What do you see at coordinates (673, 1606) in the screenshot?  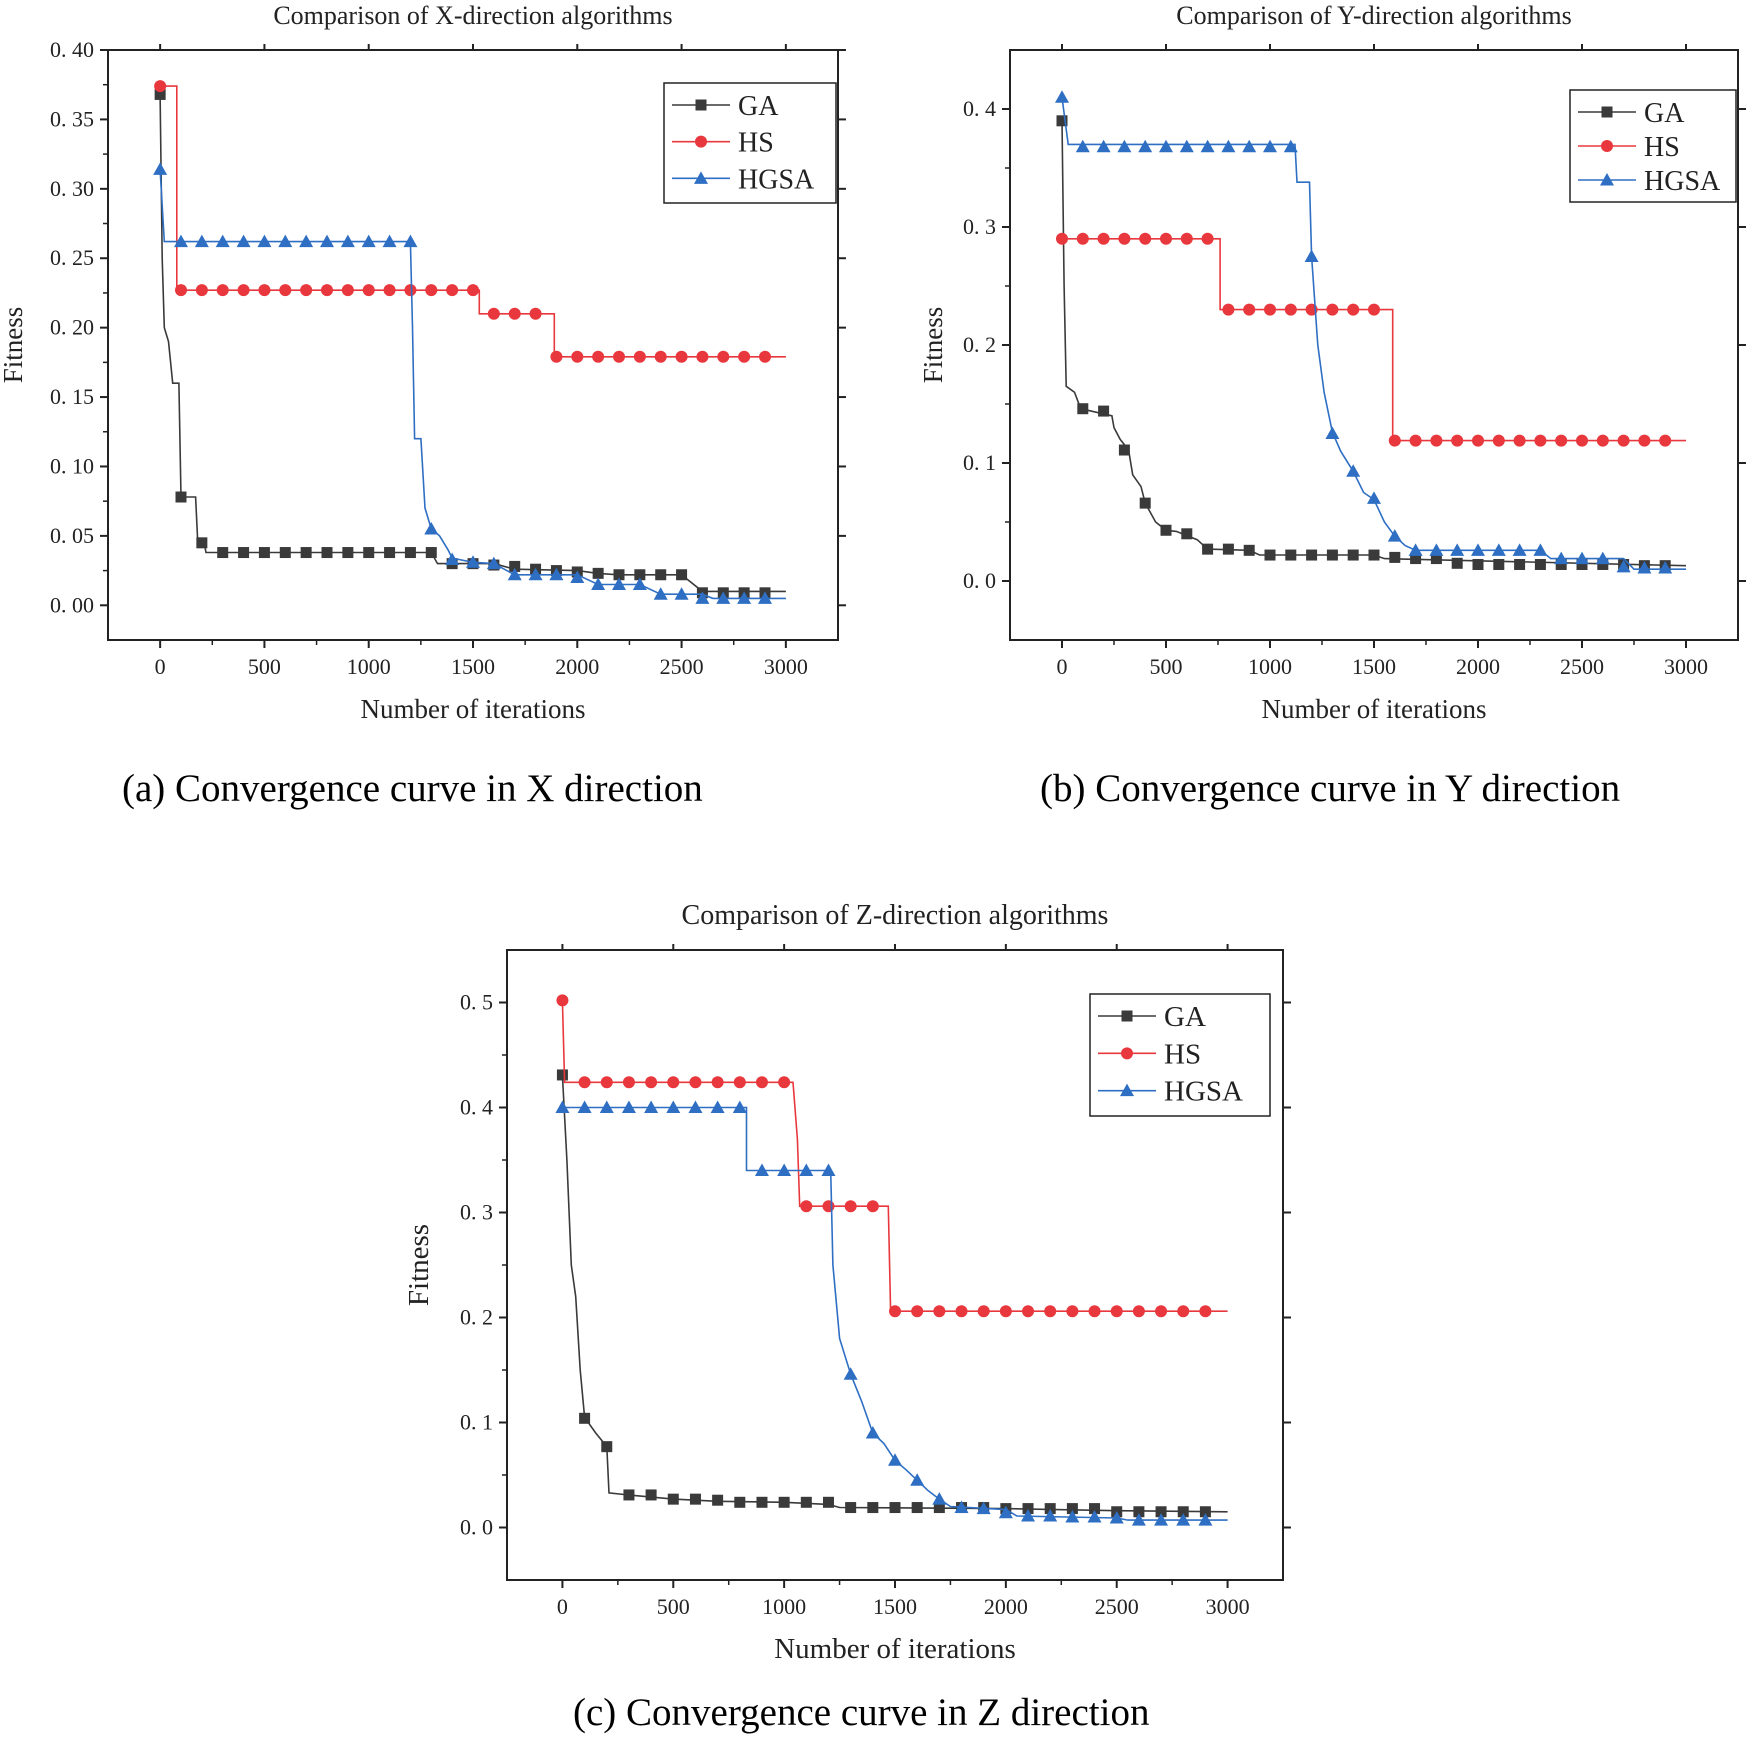 I see `x-tick-label: 500` at bounding box center [673, 1606].